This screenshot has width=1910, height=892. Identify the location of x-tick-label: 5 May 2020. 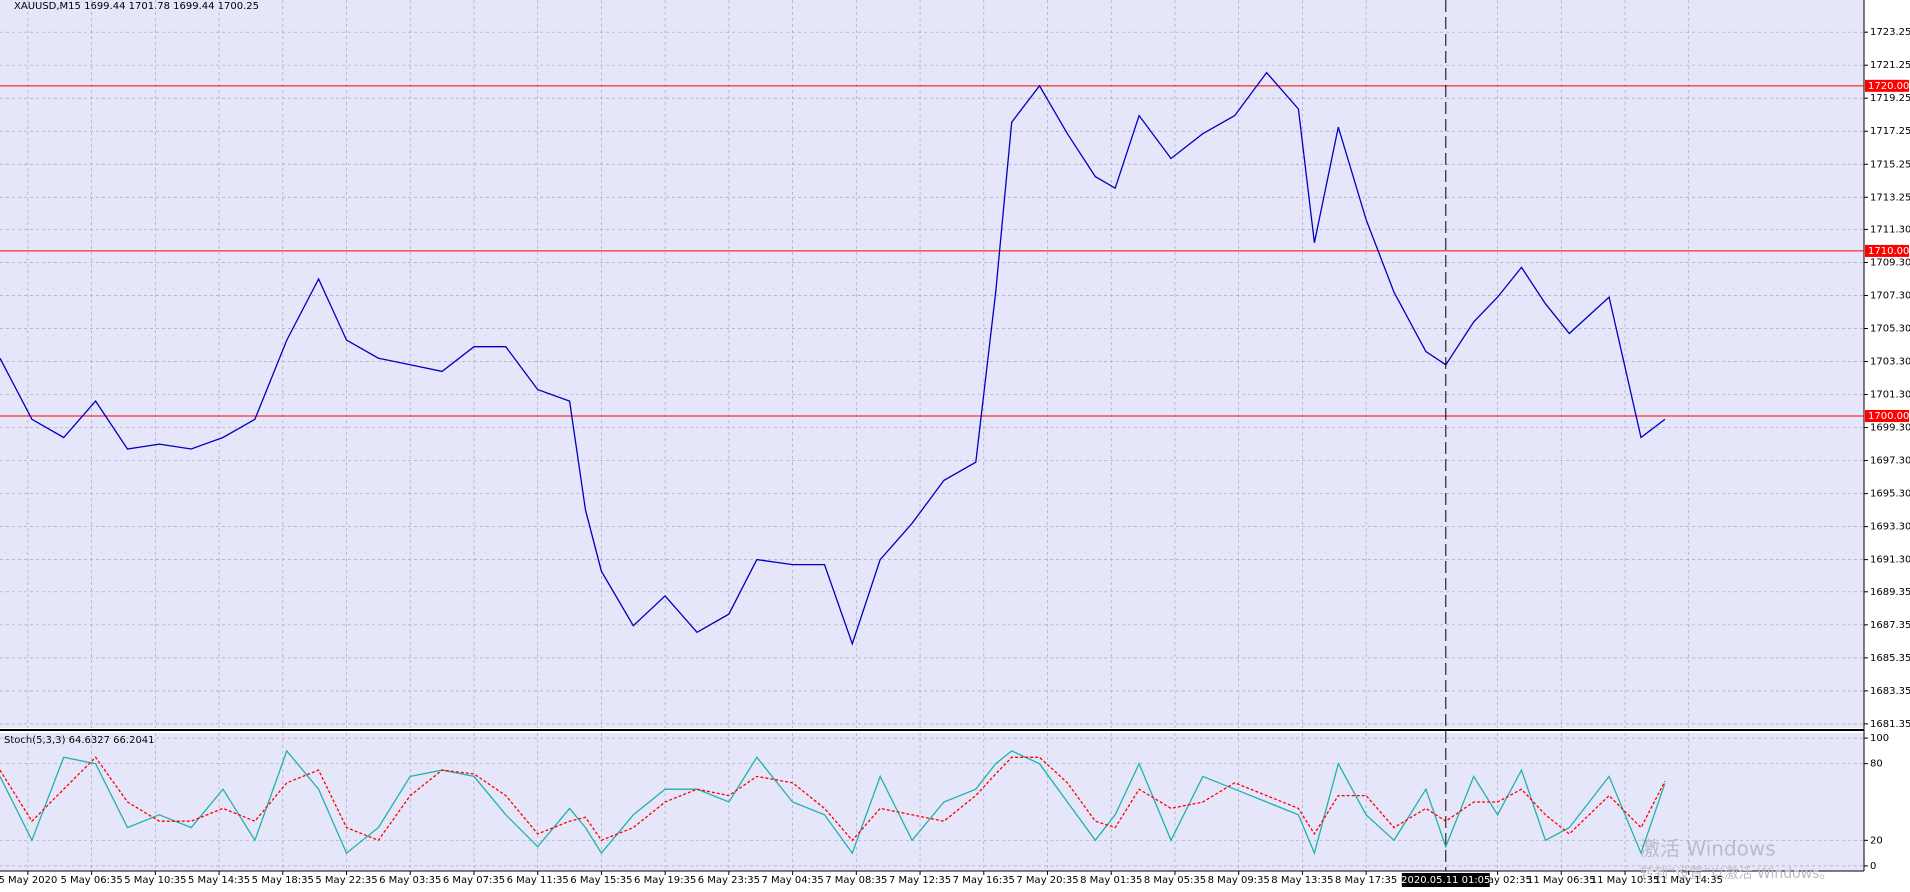
(28, 880).